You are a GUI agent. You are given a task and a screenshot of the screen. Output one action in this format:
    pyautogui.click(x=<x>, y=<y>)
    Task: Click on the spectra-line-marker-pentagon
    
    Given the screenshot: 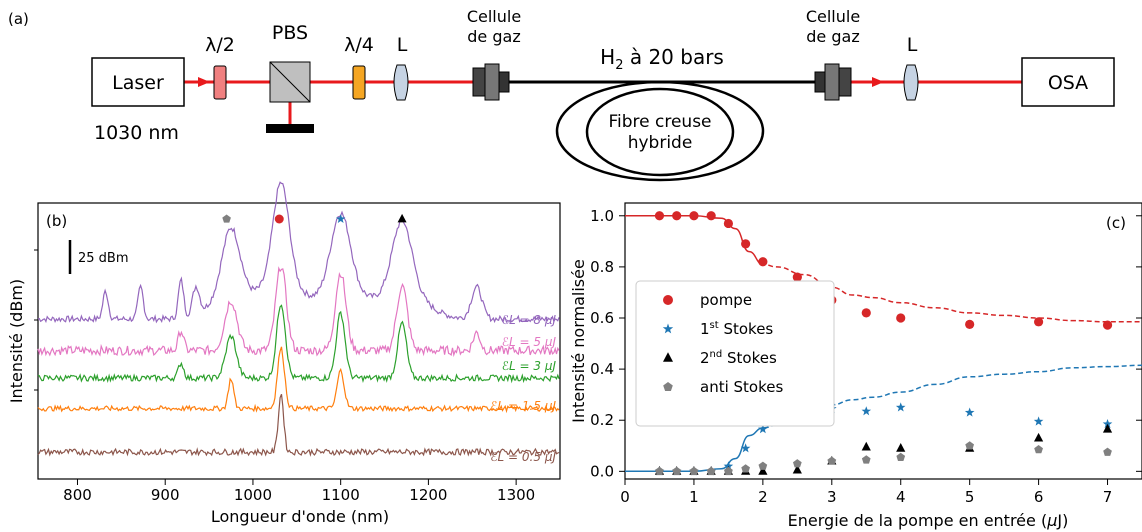 What is the action you would take?
    pyautogui.click(x=226, y=218)
    